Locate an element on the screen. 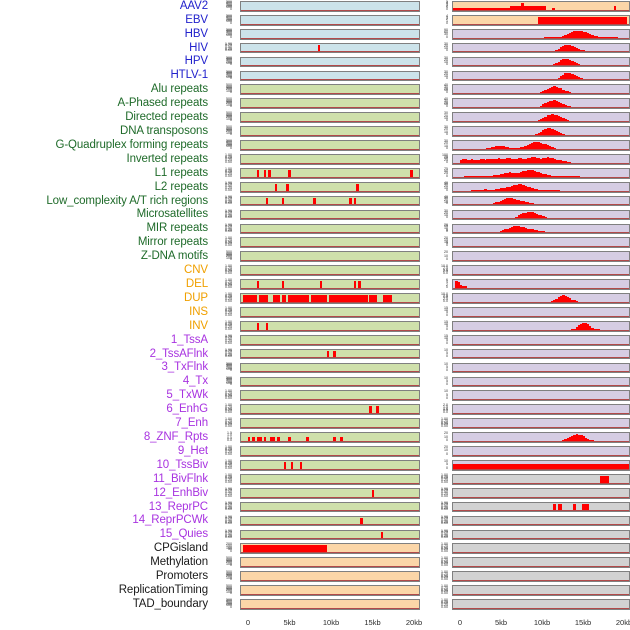 This screenshot has height=630, width=630. axis-tick-label: 5 is located at coordinates (447, 394).